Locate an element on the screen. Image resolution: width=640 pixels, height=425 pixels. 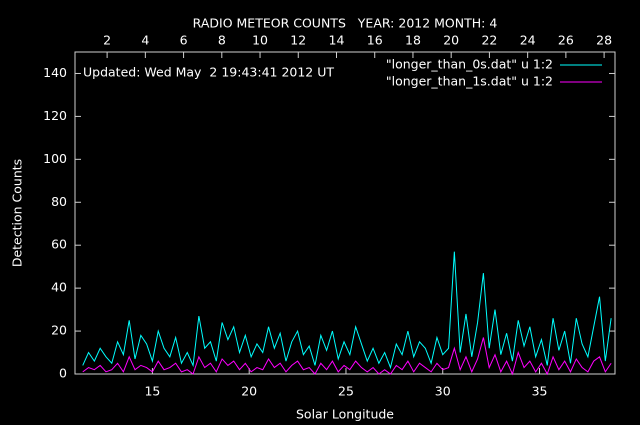
x2-tick-label: 26 is located at coordinates (566, 40).